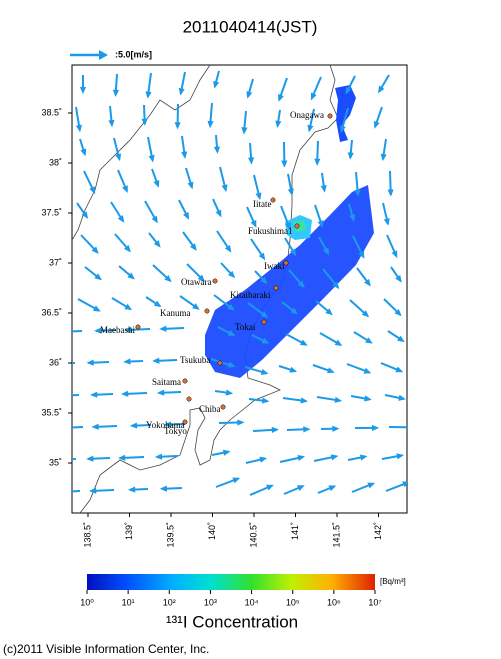 The image size is (501, 659). What do you see at coordinates (232, 621) in the screenshot?
I see `caption: ¹³¹I Concentration` at bounding box center [232, 621].